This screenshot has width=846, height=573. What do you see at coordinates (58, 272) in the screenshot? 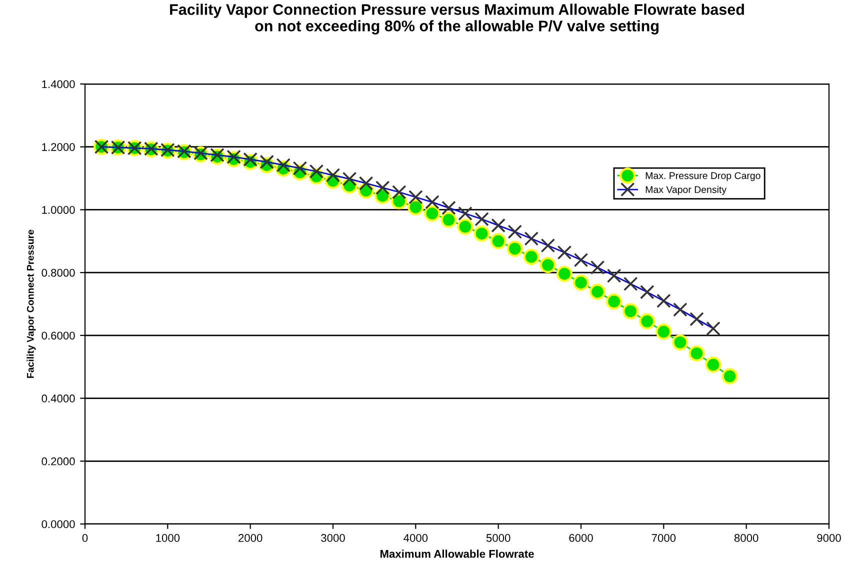
I see `y-tick-label: 0.8000` at bounding box center [58, 272].